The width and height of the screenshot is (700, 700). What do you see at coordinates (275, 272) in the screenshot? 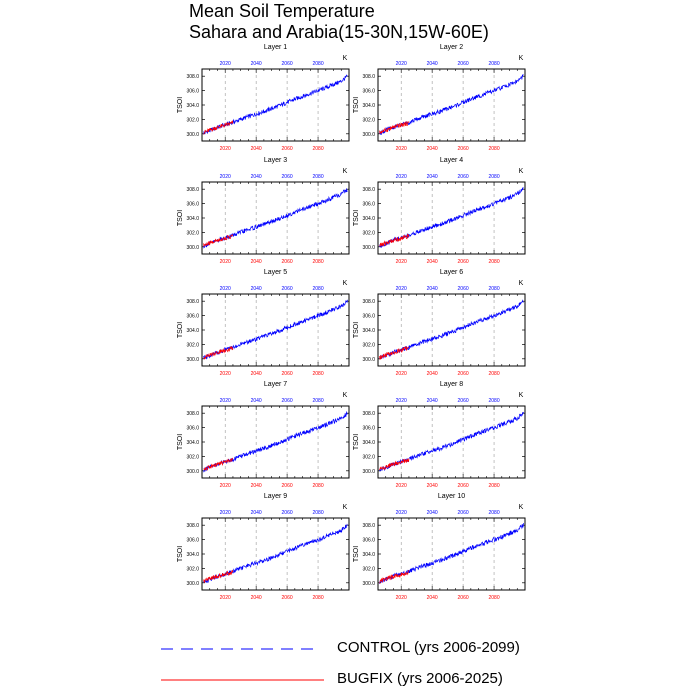
I see `panel-title: Layer 5` at bounding box center [275, 272].